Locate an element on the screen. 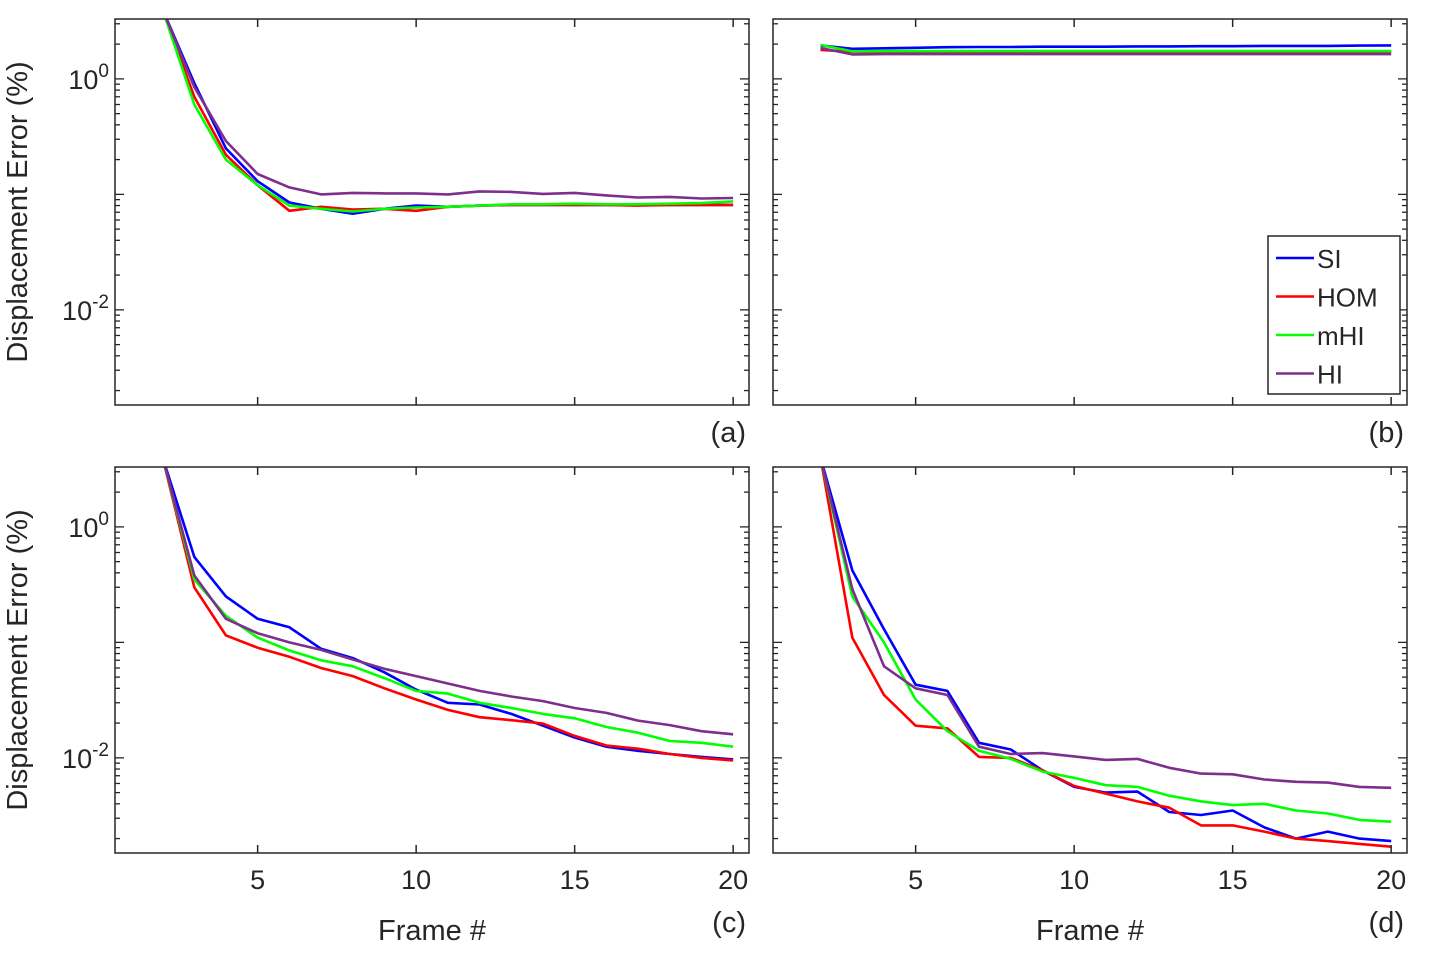  legend-label: mHI is located at coordinates (1341, 336).